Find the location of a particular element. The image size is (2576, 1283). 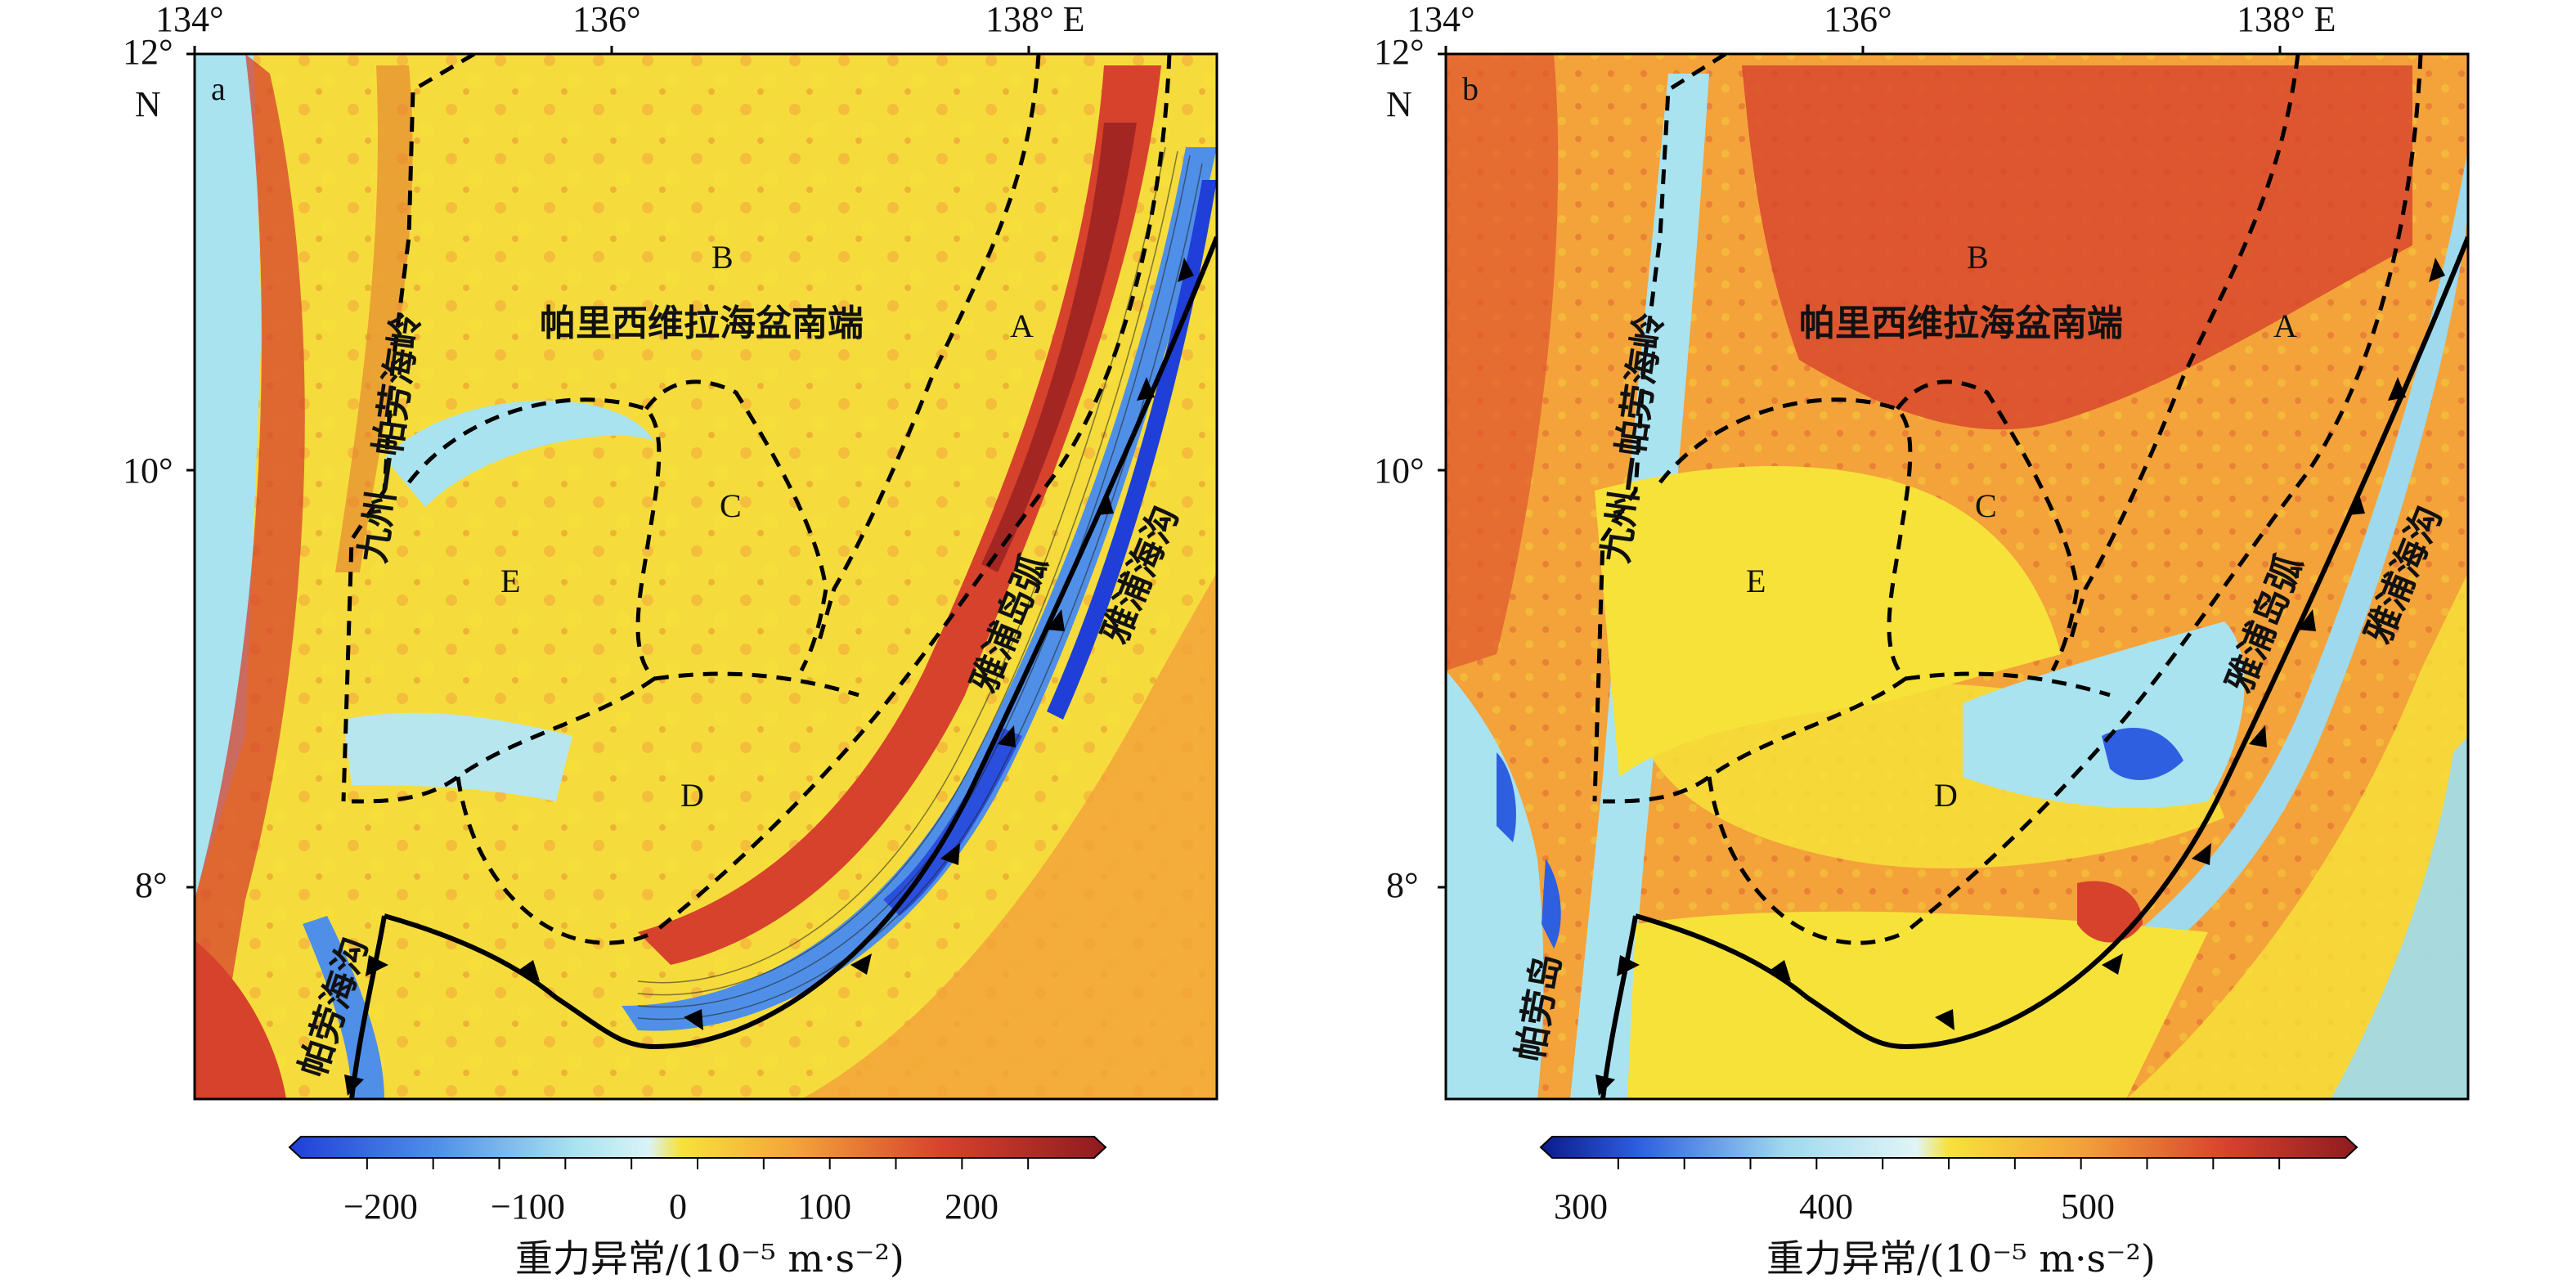

panel-a-cb-title: 重力异常/(10⁻⁵ m·s⁻²) is located at coordinates (709, 1258).